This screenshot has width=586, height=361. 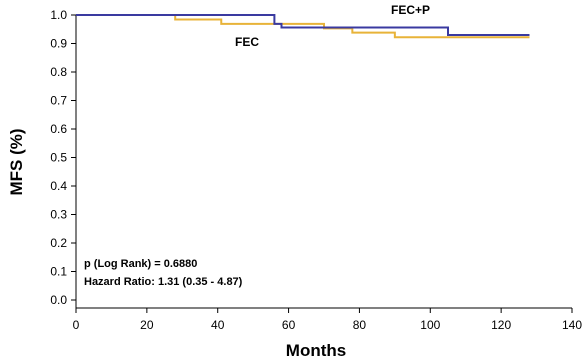 I want to click on y-tick-label: 0.3, so click(x=58, y=215).